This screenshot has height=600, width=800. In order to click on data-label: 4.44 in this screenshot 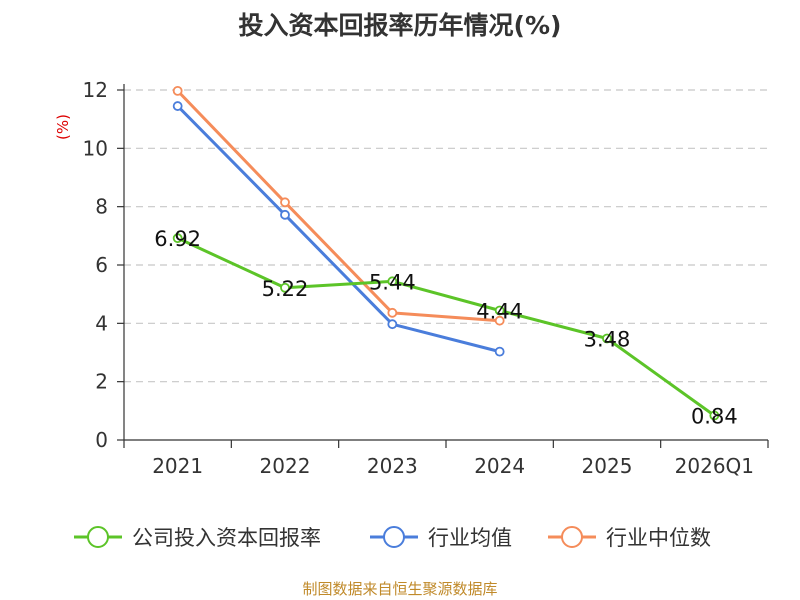, I will do `click(499, 312)`.